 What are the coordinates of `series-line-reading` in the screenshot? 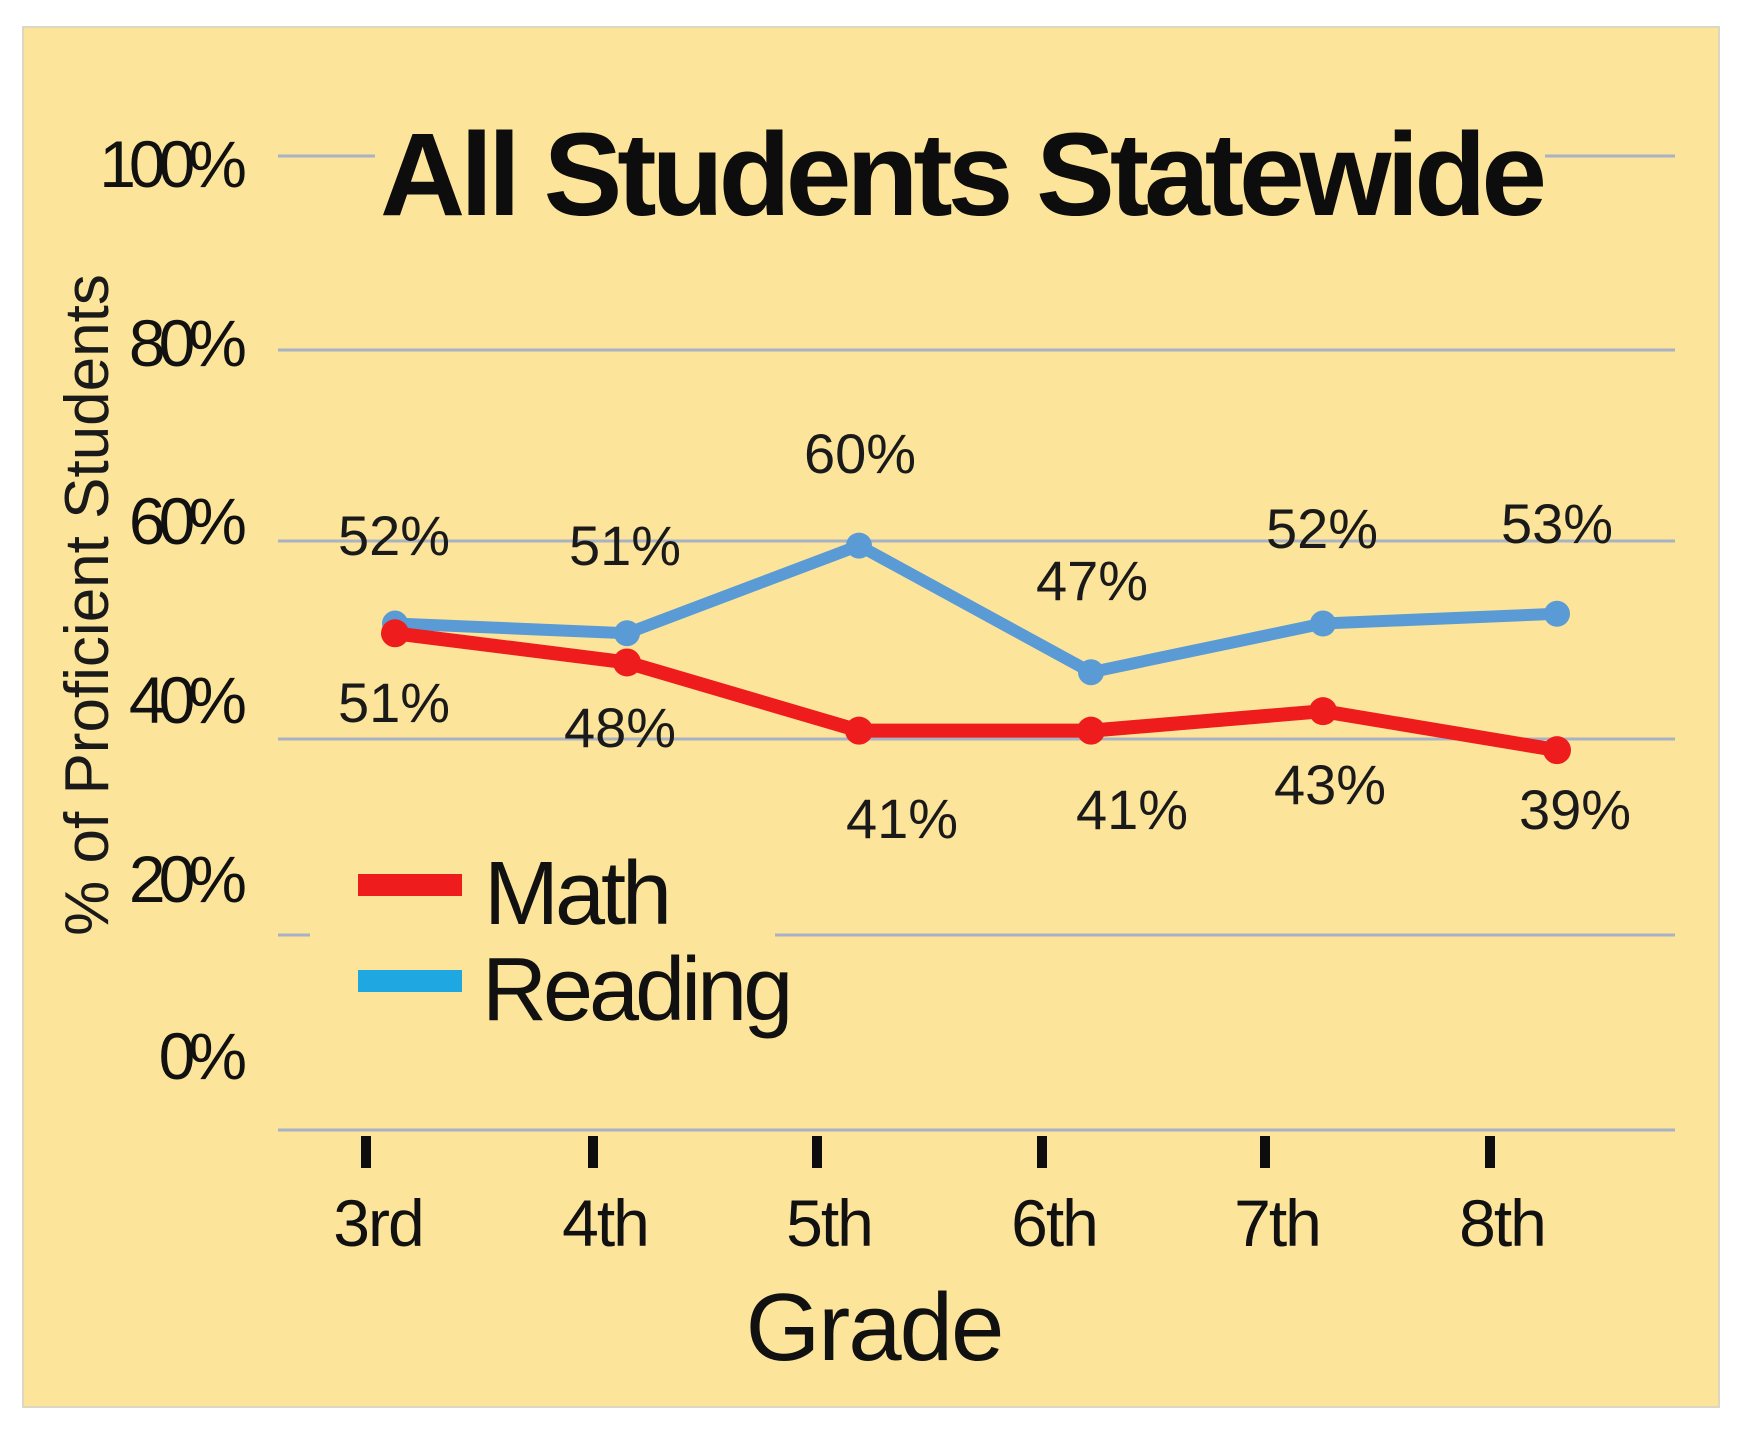 It's located at (976, 609).